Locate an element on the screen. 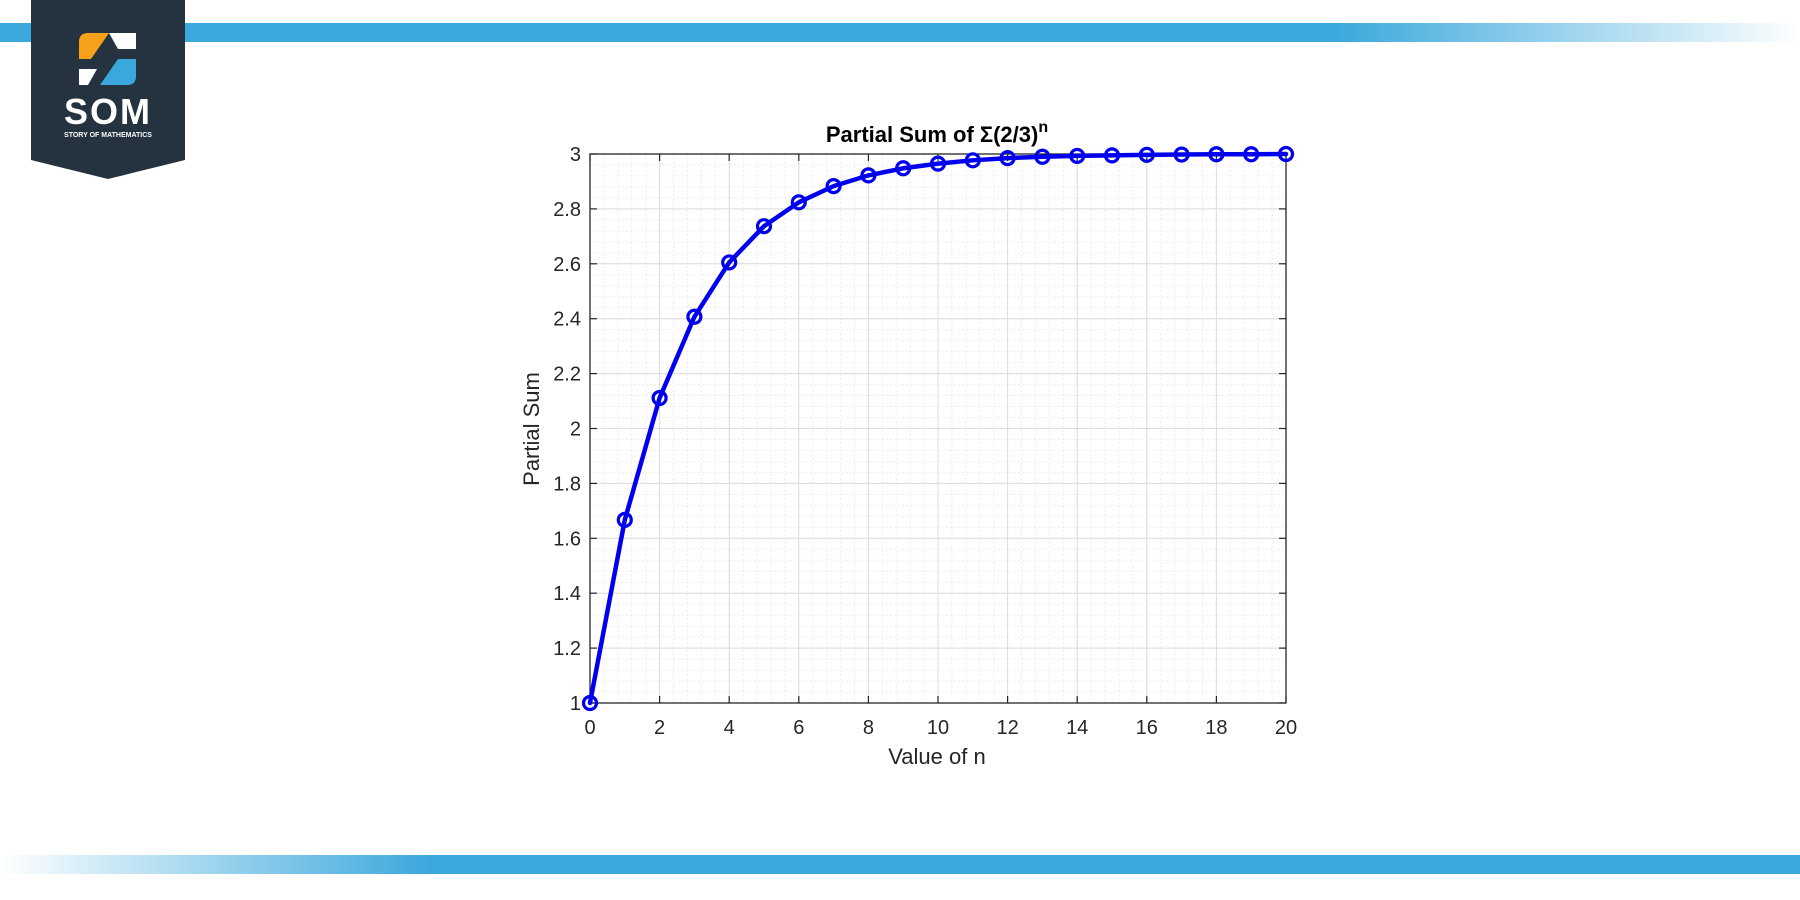 Image resolution: width=1800 pixels, height=900 pixels. y-tick-label: 1.6 is located at coordinates (567, 539).